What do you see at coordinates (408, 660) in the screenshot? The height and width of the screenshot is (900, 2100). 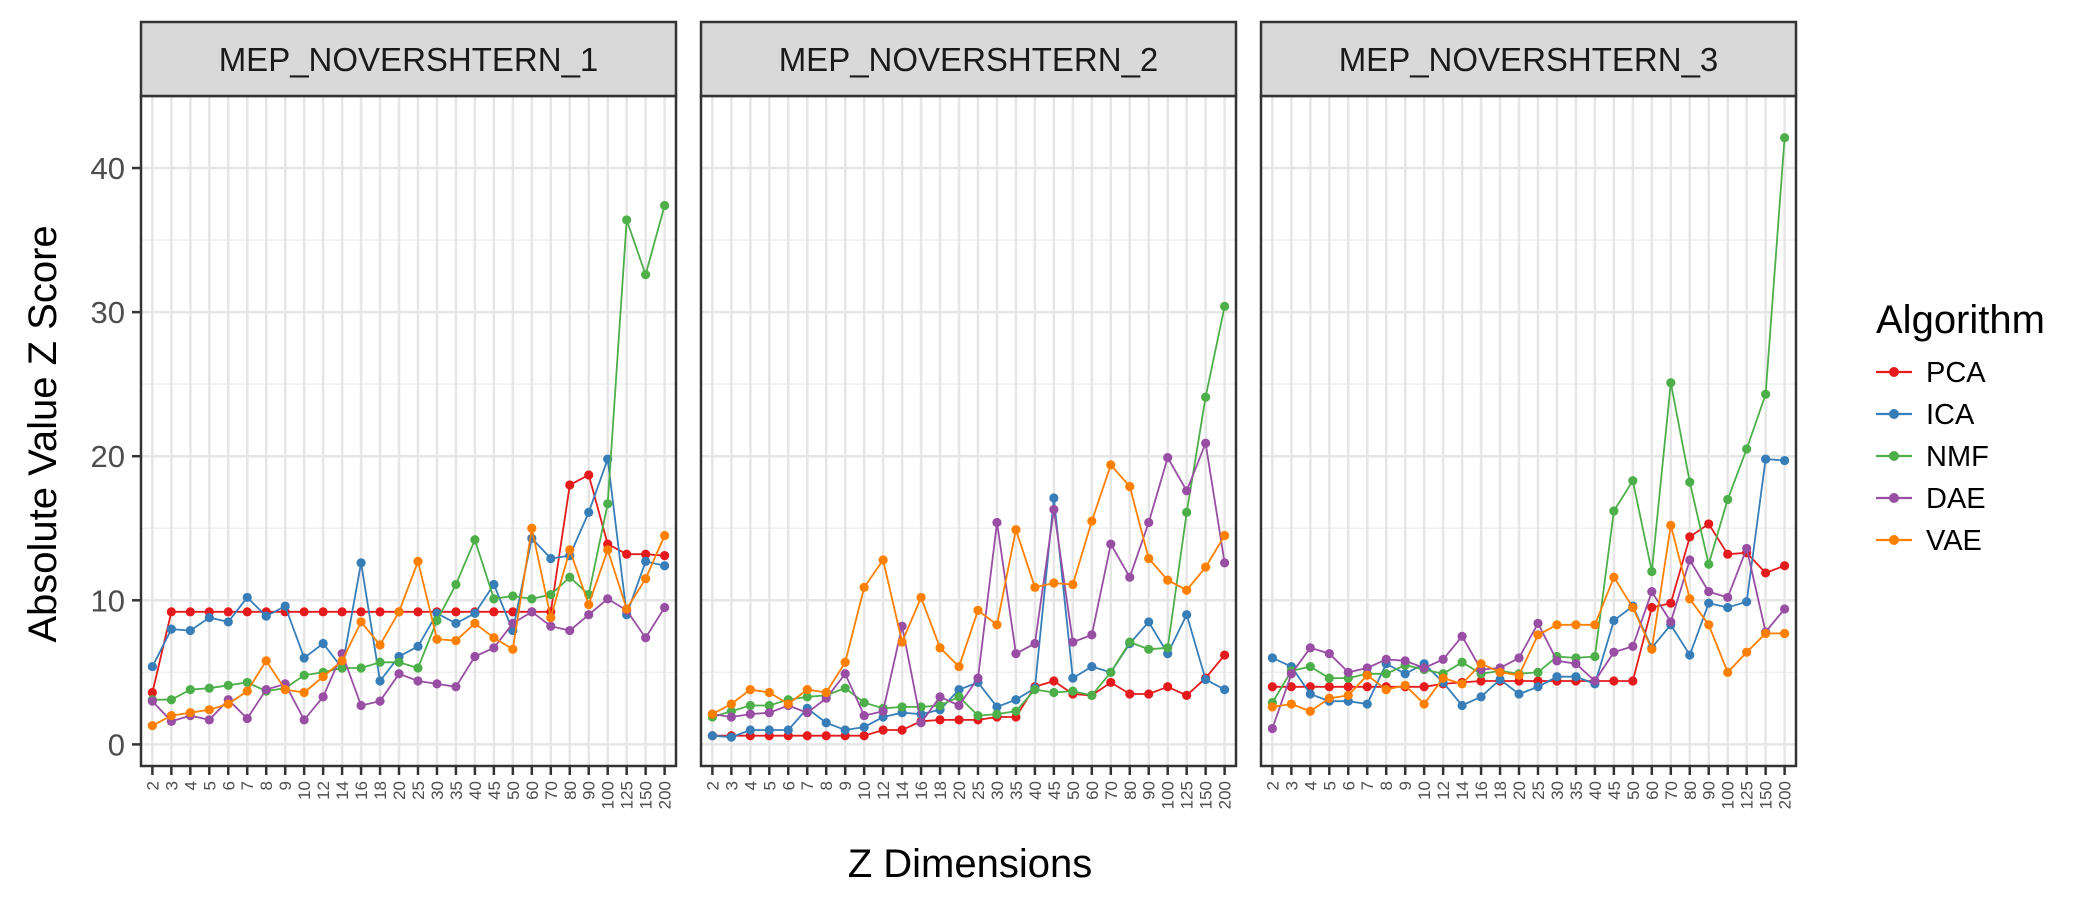 I see `series-line-dae` at bounding box center [408, 660].